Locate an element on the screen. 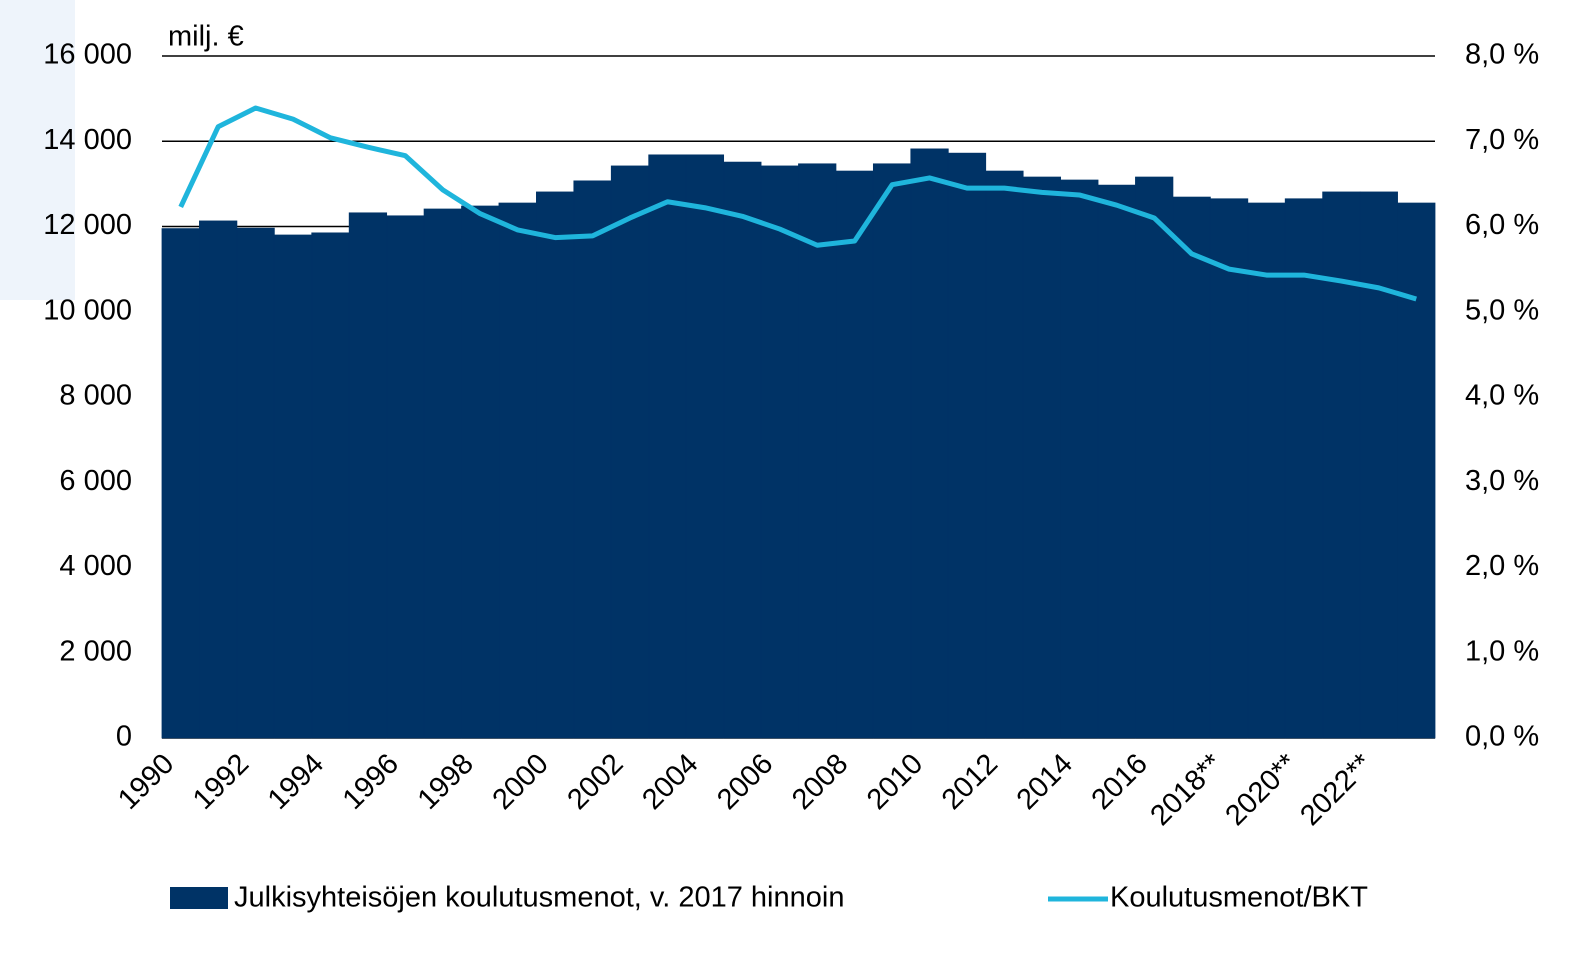 The width and height of the screenshot is (1593, 953). x-tick-label: 1998 is located at coordinates (446, 782).